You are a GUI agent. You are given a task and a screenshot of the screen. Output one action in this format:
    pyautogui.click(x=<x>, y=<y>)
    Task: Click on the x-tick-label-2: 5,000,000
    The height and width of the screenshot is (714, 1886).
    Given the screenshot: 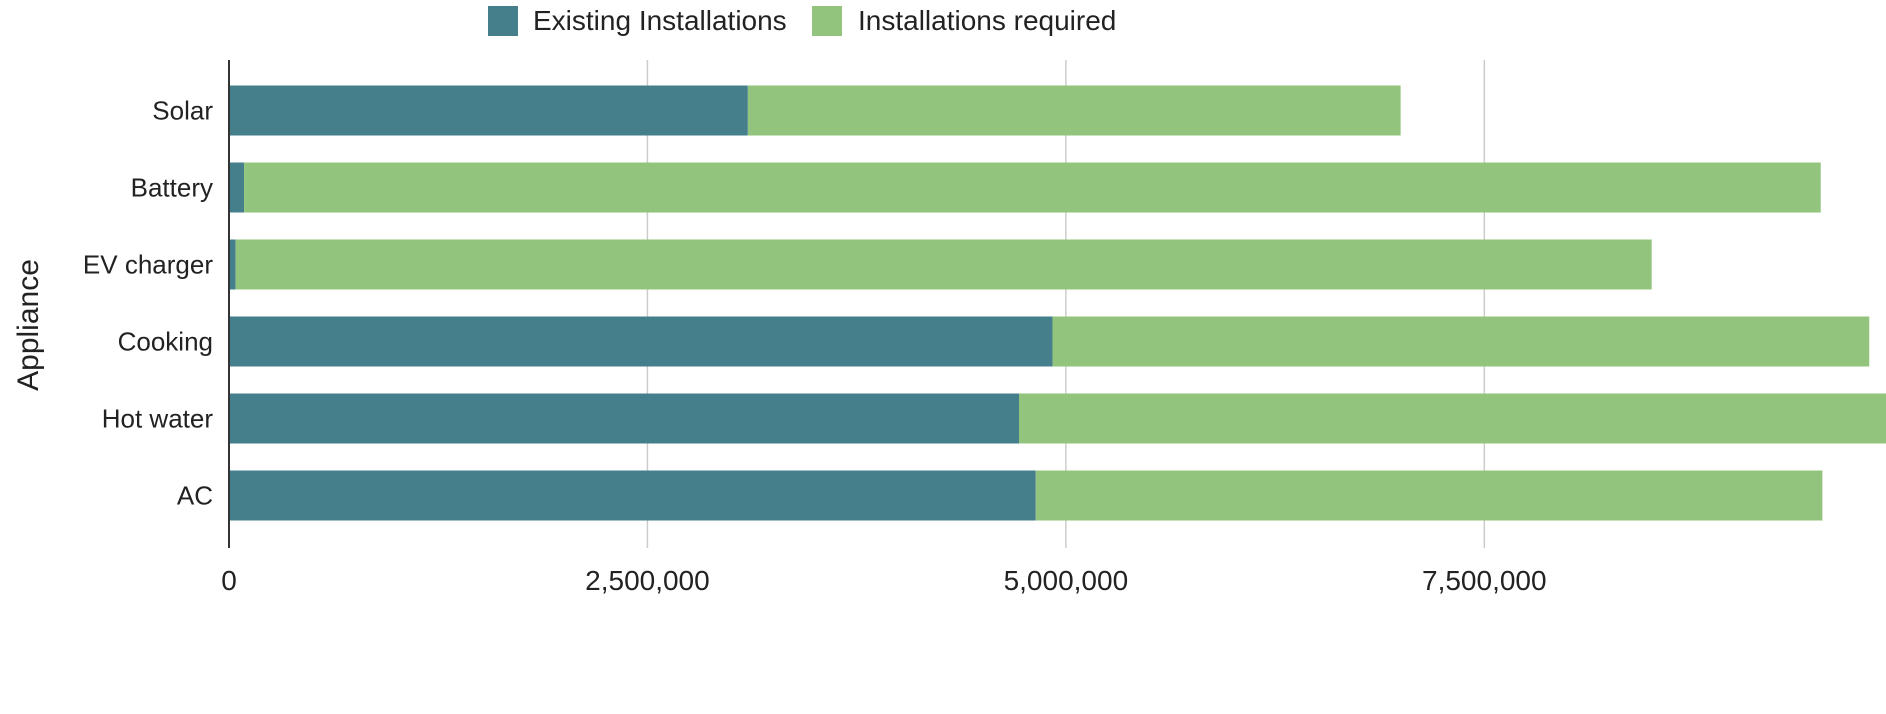 What is the action you would take?
    pyautogui.click(x=1066, y=580)
    